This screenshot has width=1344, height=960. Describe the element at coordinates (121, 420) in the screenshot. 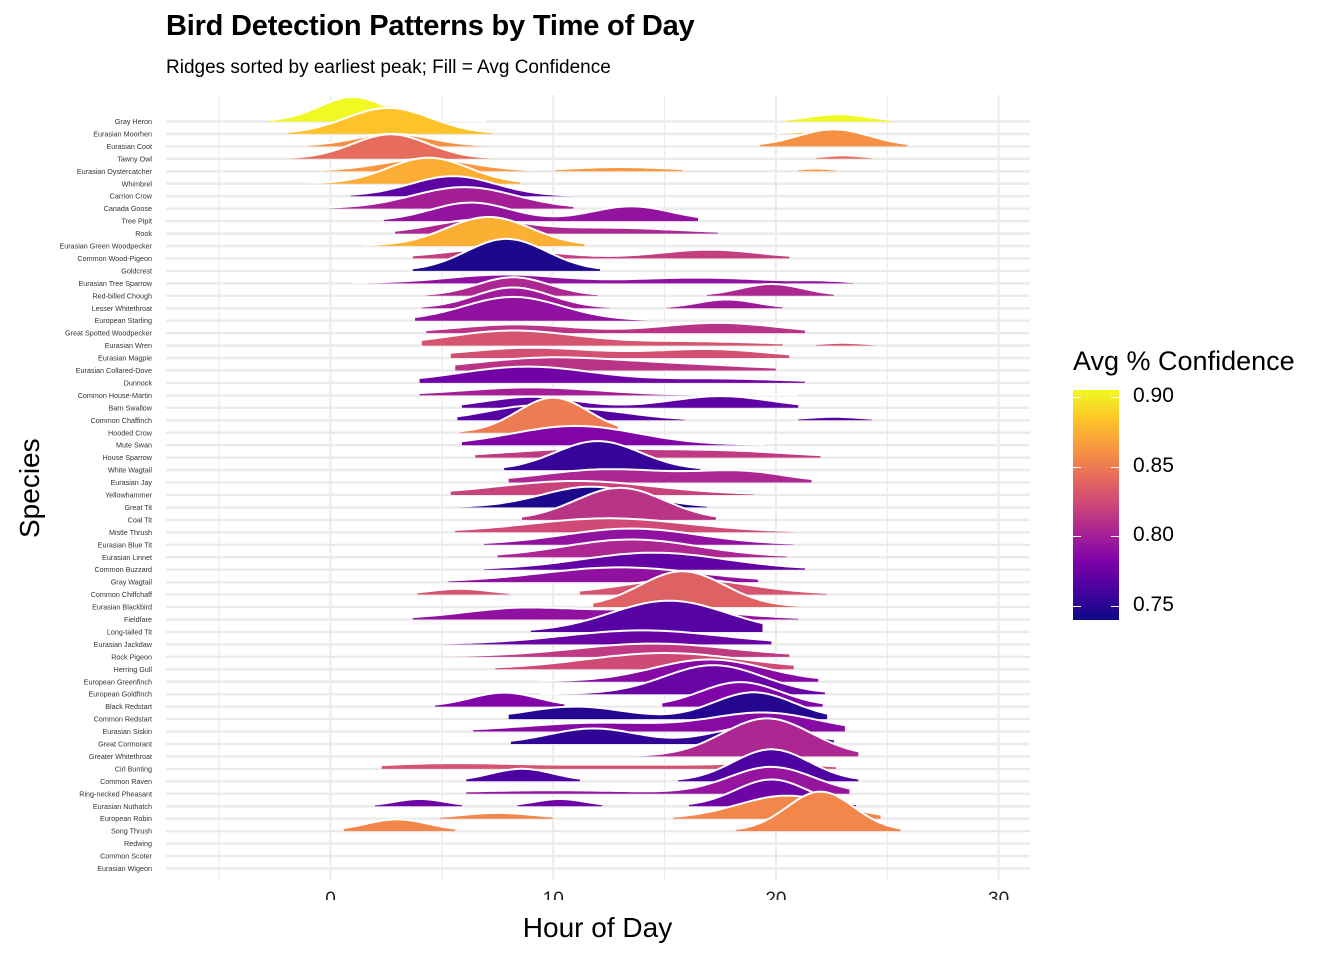

I see `species-label: Common Chaffinch` at that location.